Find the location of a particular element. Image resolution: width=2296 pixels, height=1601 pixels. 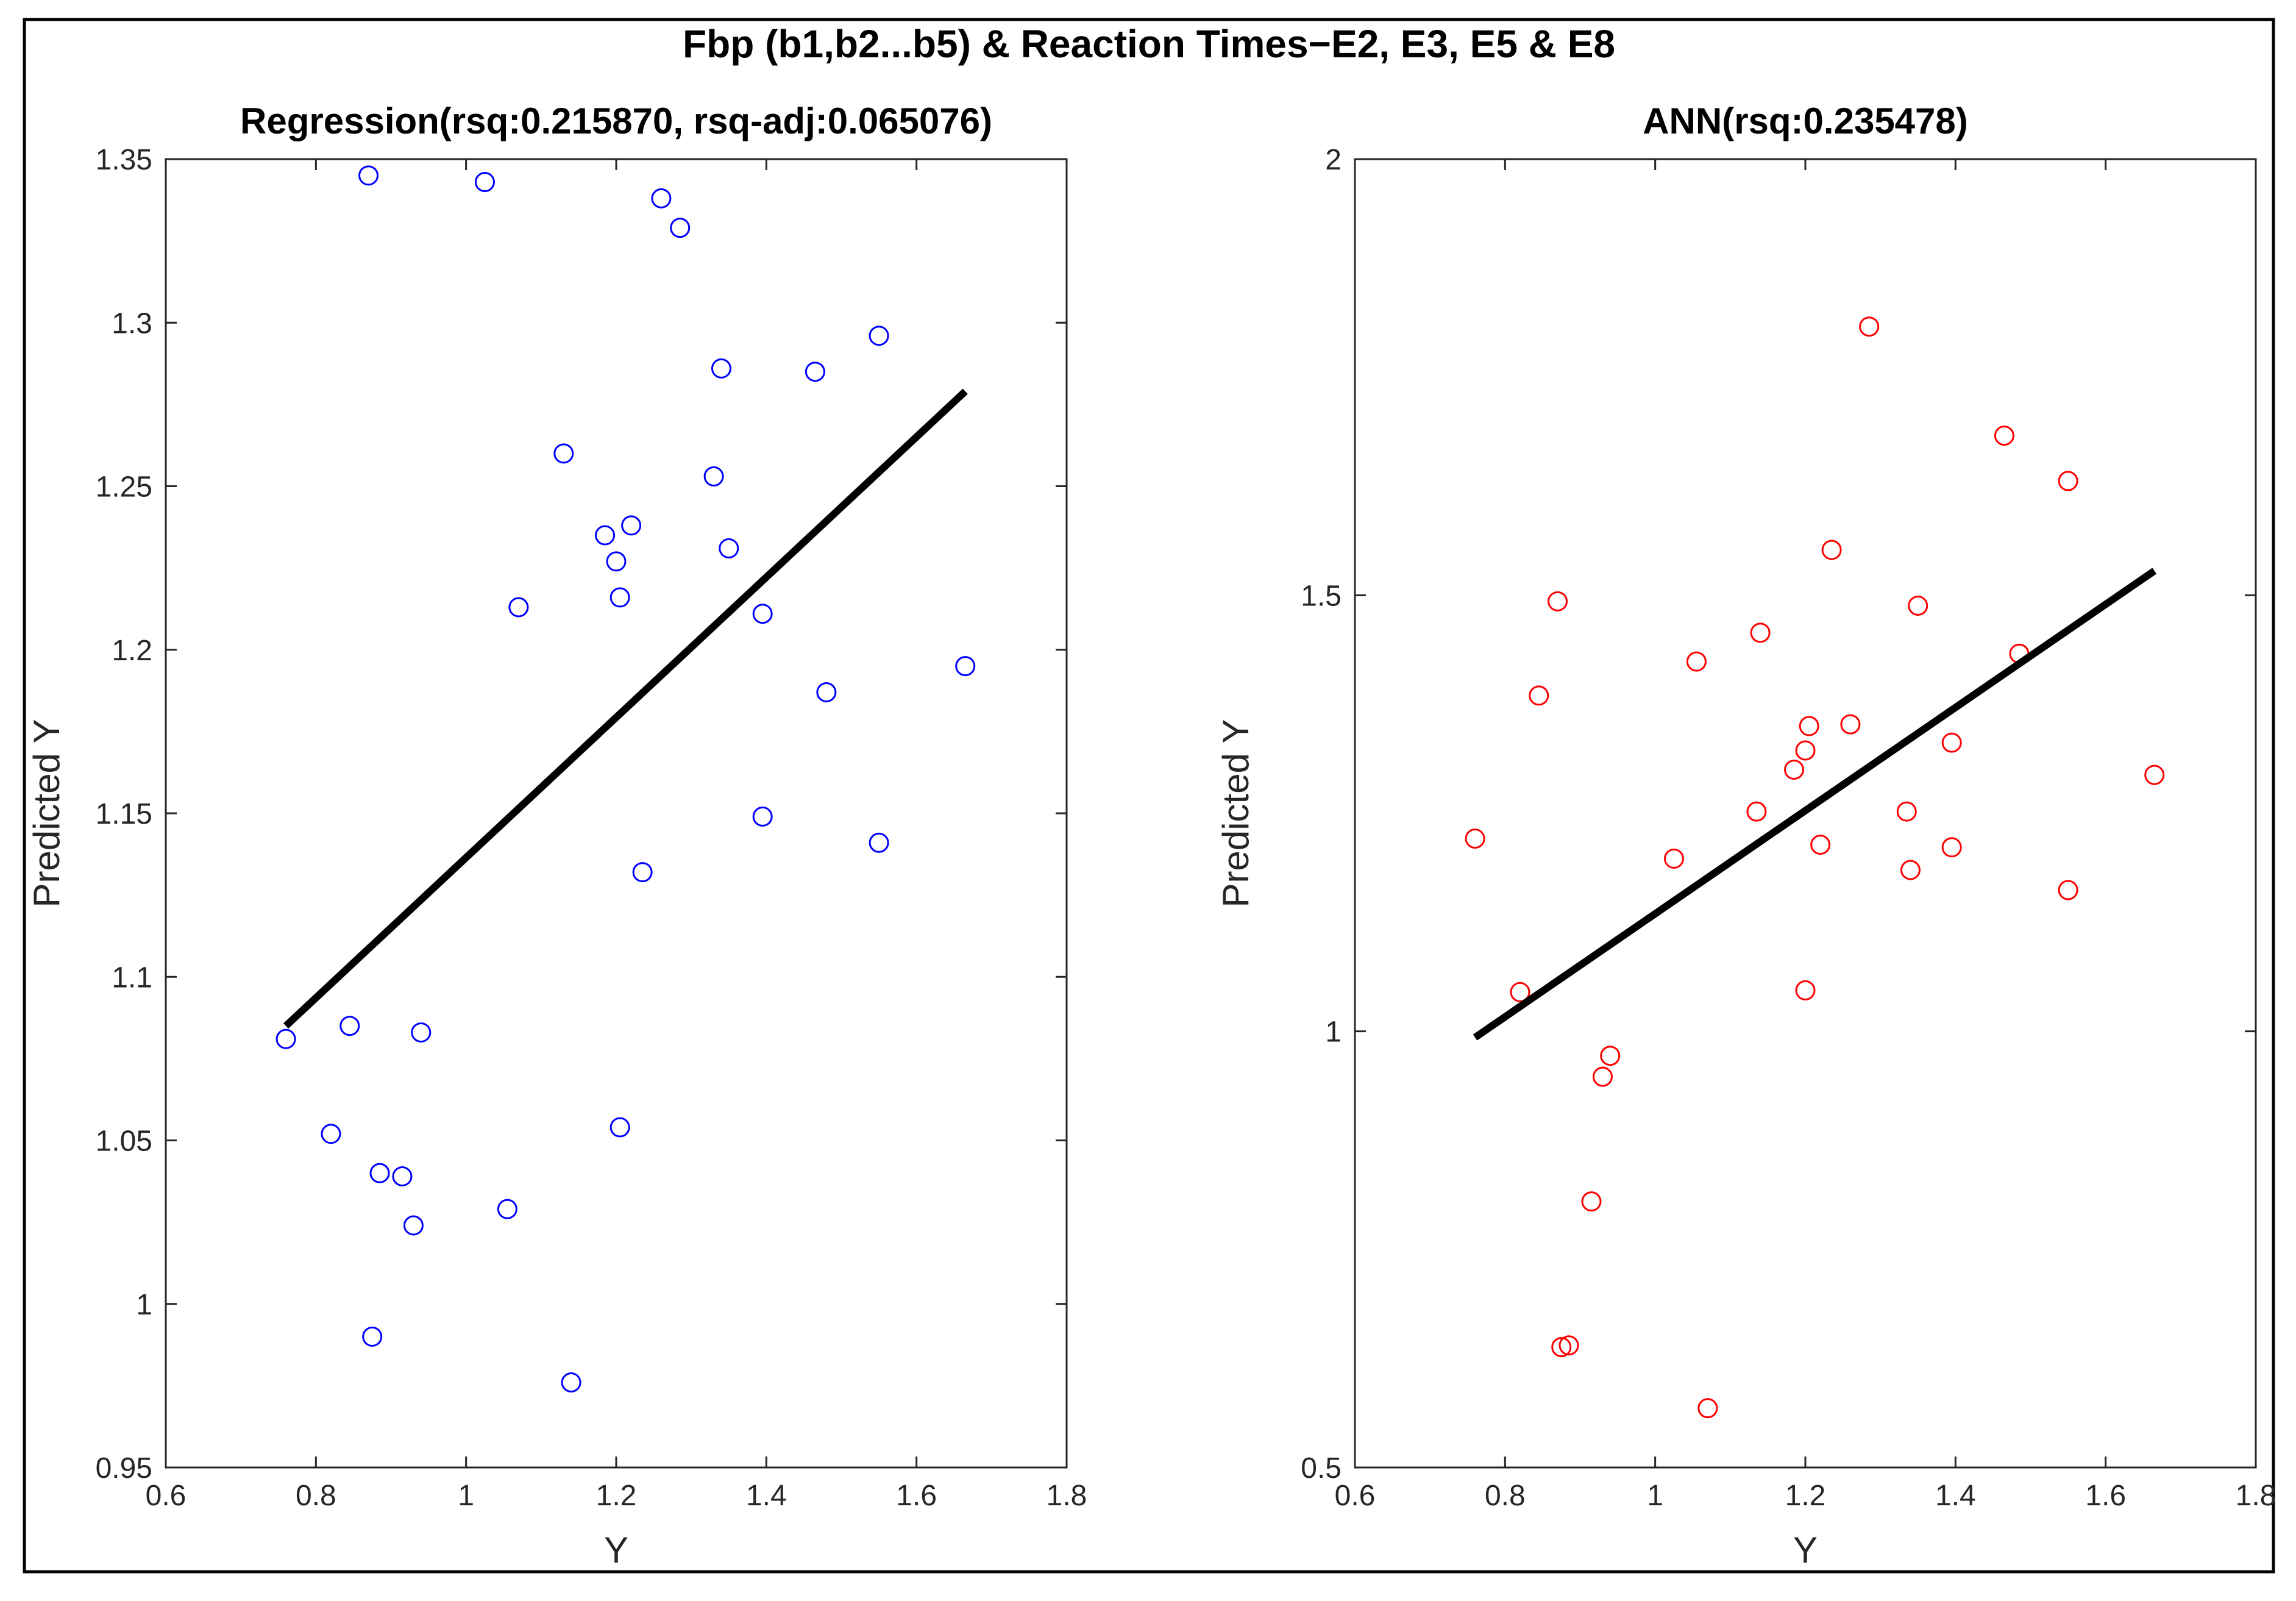

regression-xtick-label: 1.4 is located at coordinates (766, 1496).